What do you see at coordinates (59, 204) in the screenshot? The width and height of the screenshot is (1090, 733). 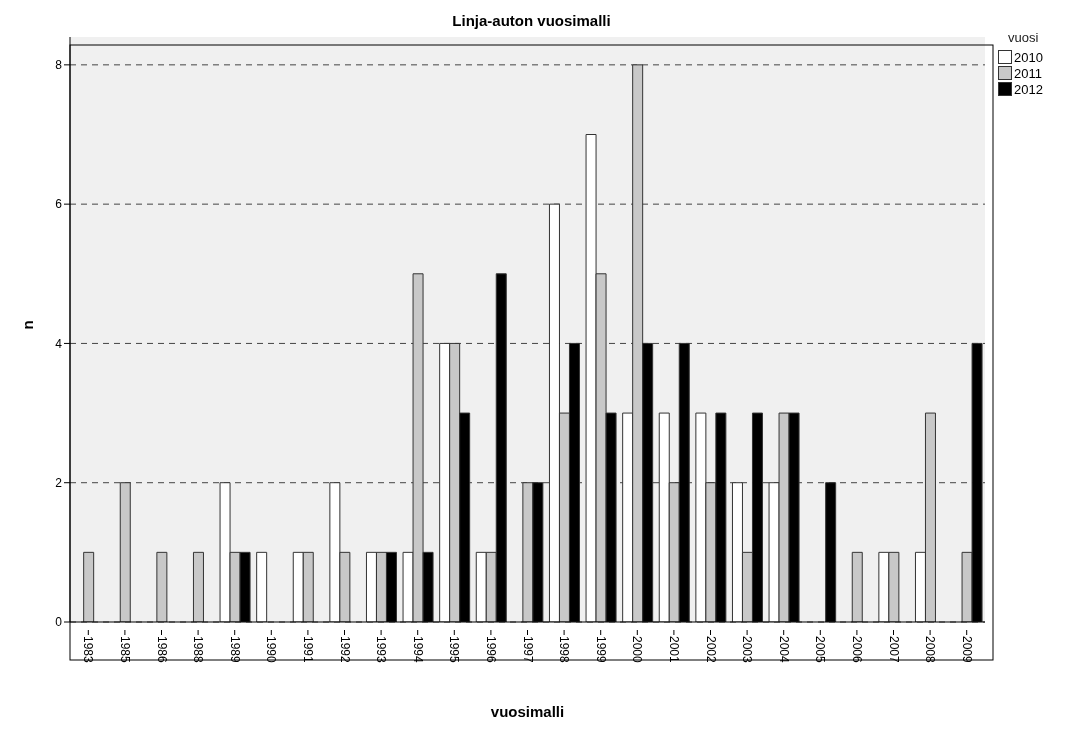 I see `y-tick-label: 6` at bounding box center [59, 204].